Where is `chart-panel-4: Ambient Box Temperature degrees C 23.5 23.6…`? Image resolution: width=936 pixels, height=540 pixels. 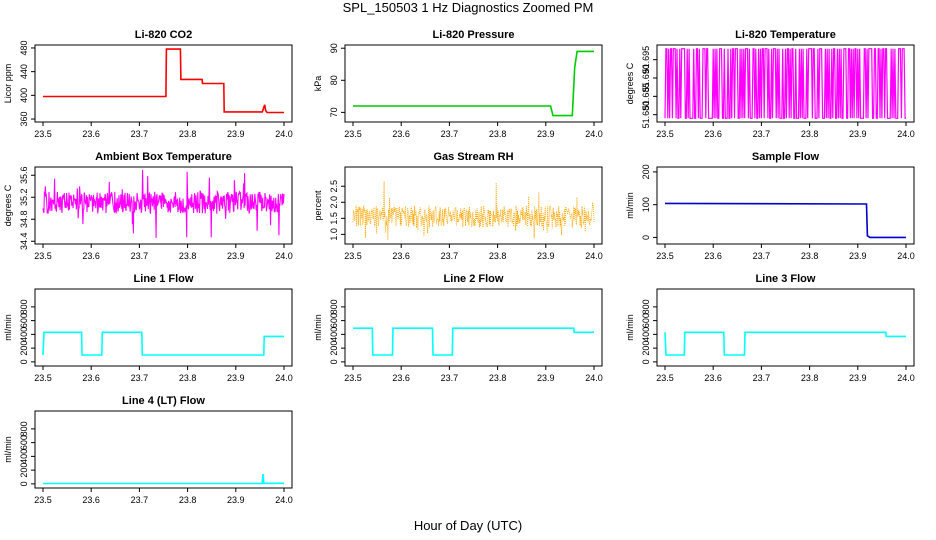 chart-panel-4: Ambient Box Temperature degrees C 23.5 23.6… is located at coordinates (148, 206).